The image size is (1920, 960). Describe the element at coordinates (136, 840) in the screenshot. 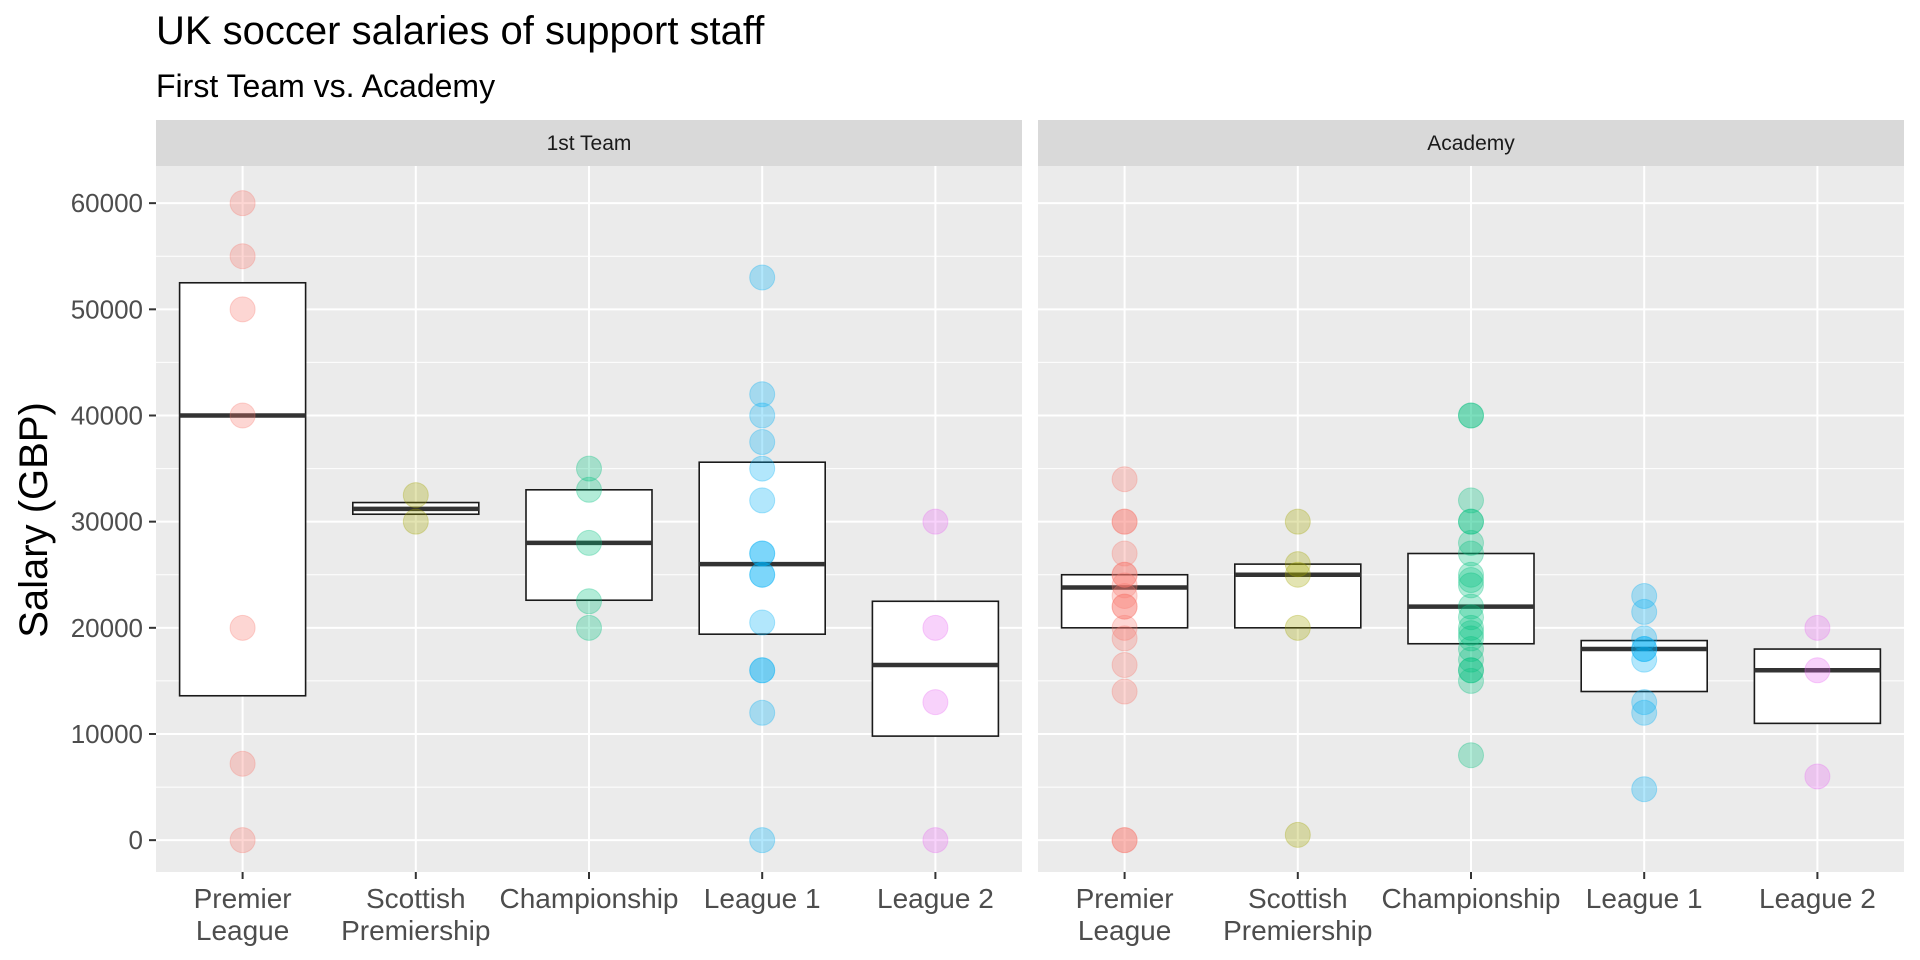

I see `y-tick-label: 0` at that location.